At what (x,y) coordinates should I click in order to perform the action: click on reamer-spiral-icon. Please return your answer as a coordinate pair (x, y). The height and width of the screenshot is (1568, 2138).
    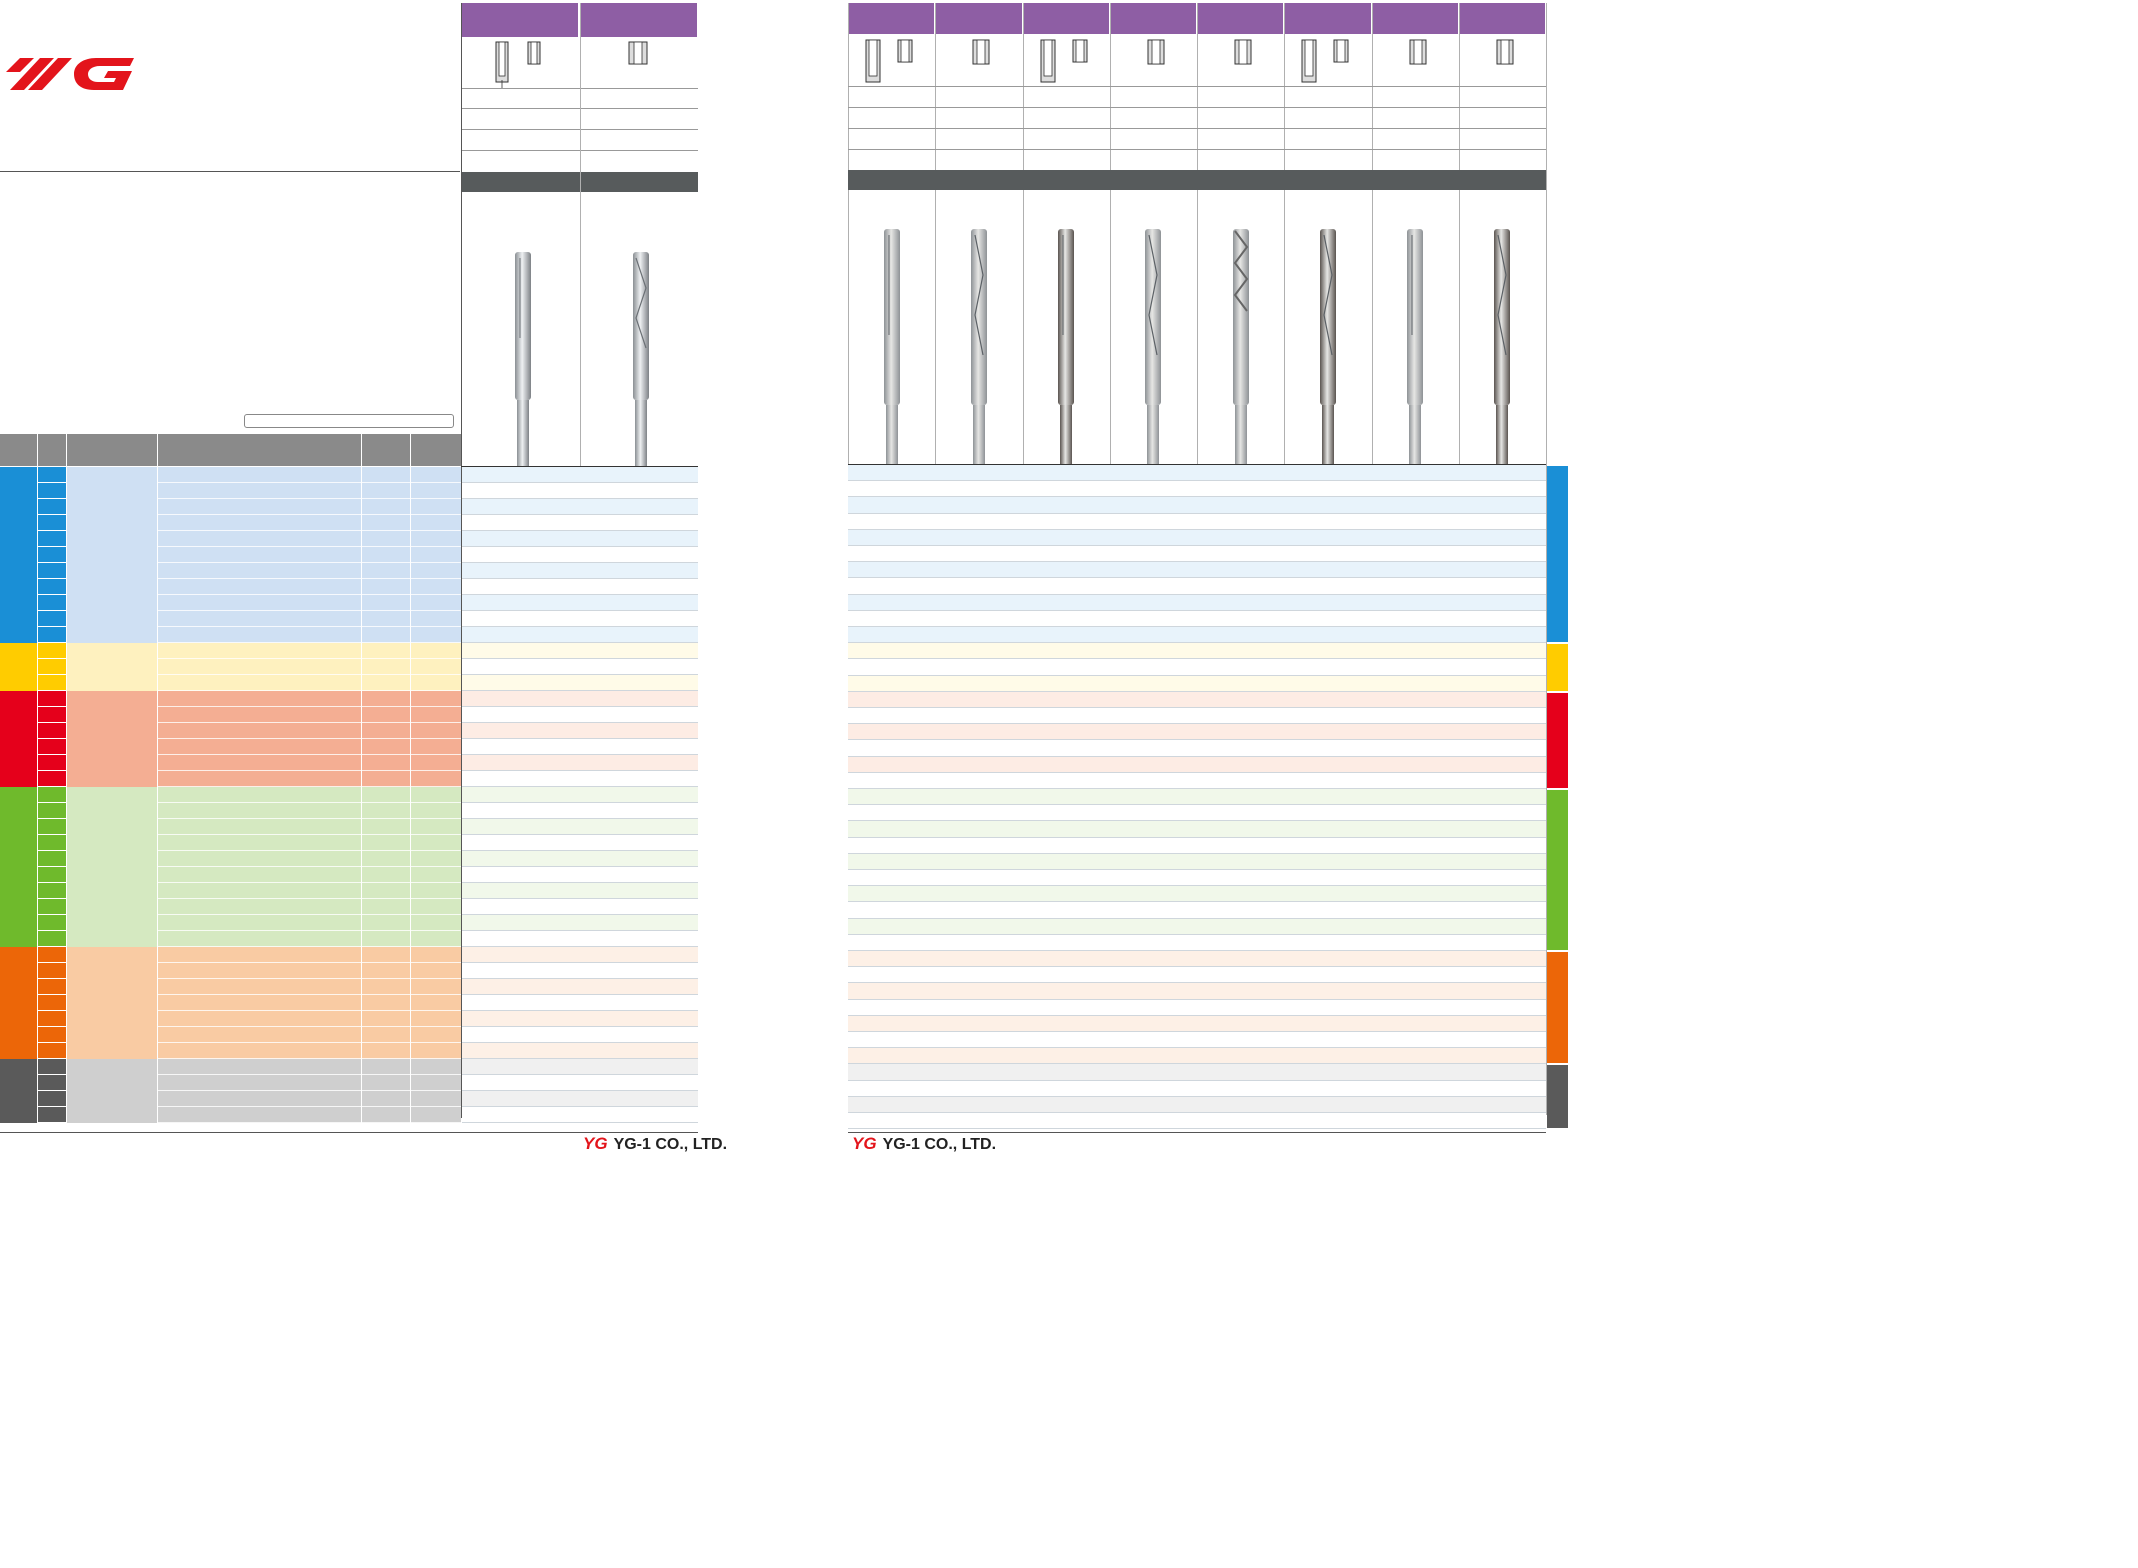
    Looking at the image, I should click on (1502, 347).